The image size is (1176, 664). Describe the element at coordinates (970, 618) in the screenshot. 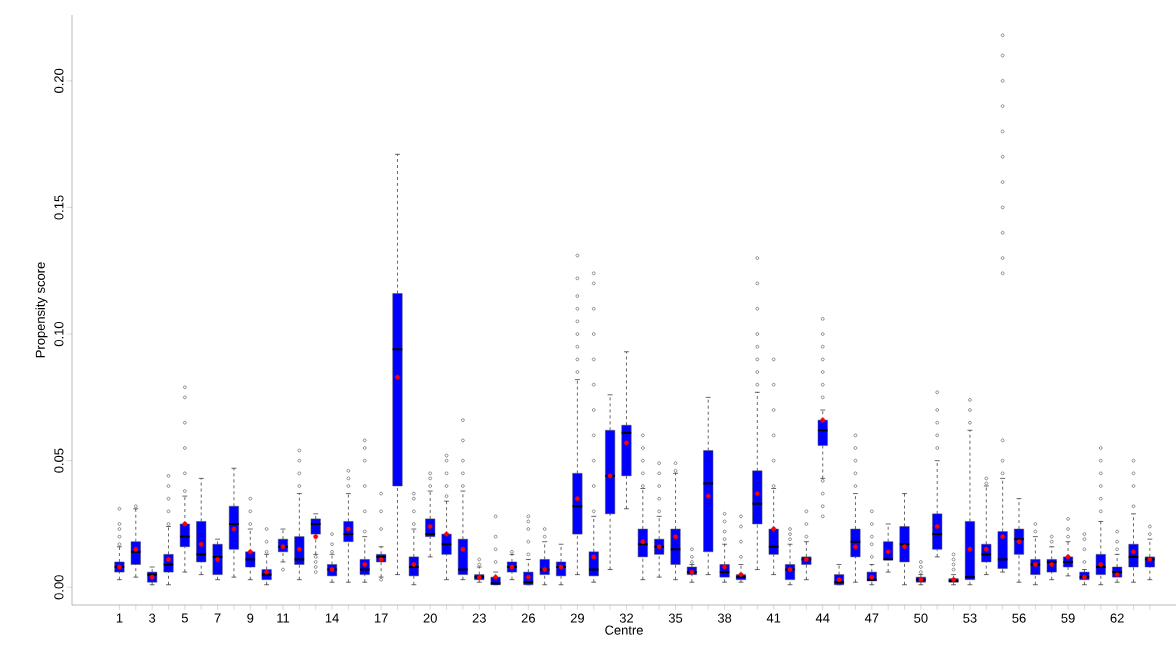

I see `x-tick-label: 53` at that location.